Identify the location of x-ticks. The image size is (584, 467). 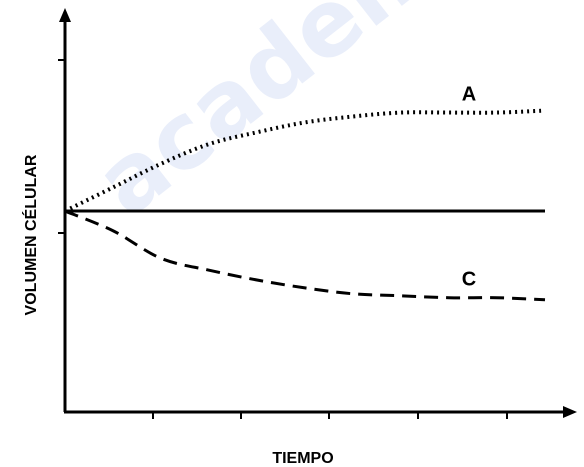
(330, 415).